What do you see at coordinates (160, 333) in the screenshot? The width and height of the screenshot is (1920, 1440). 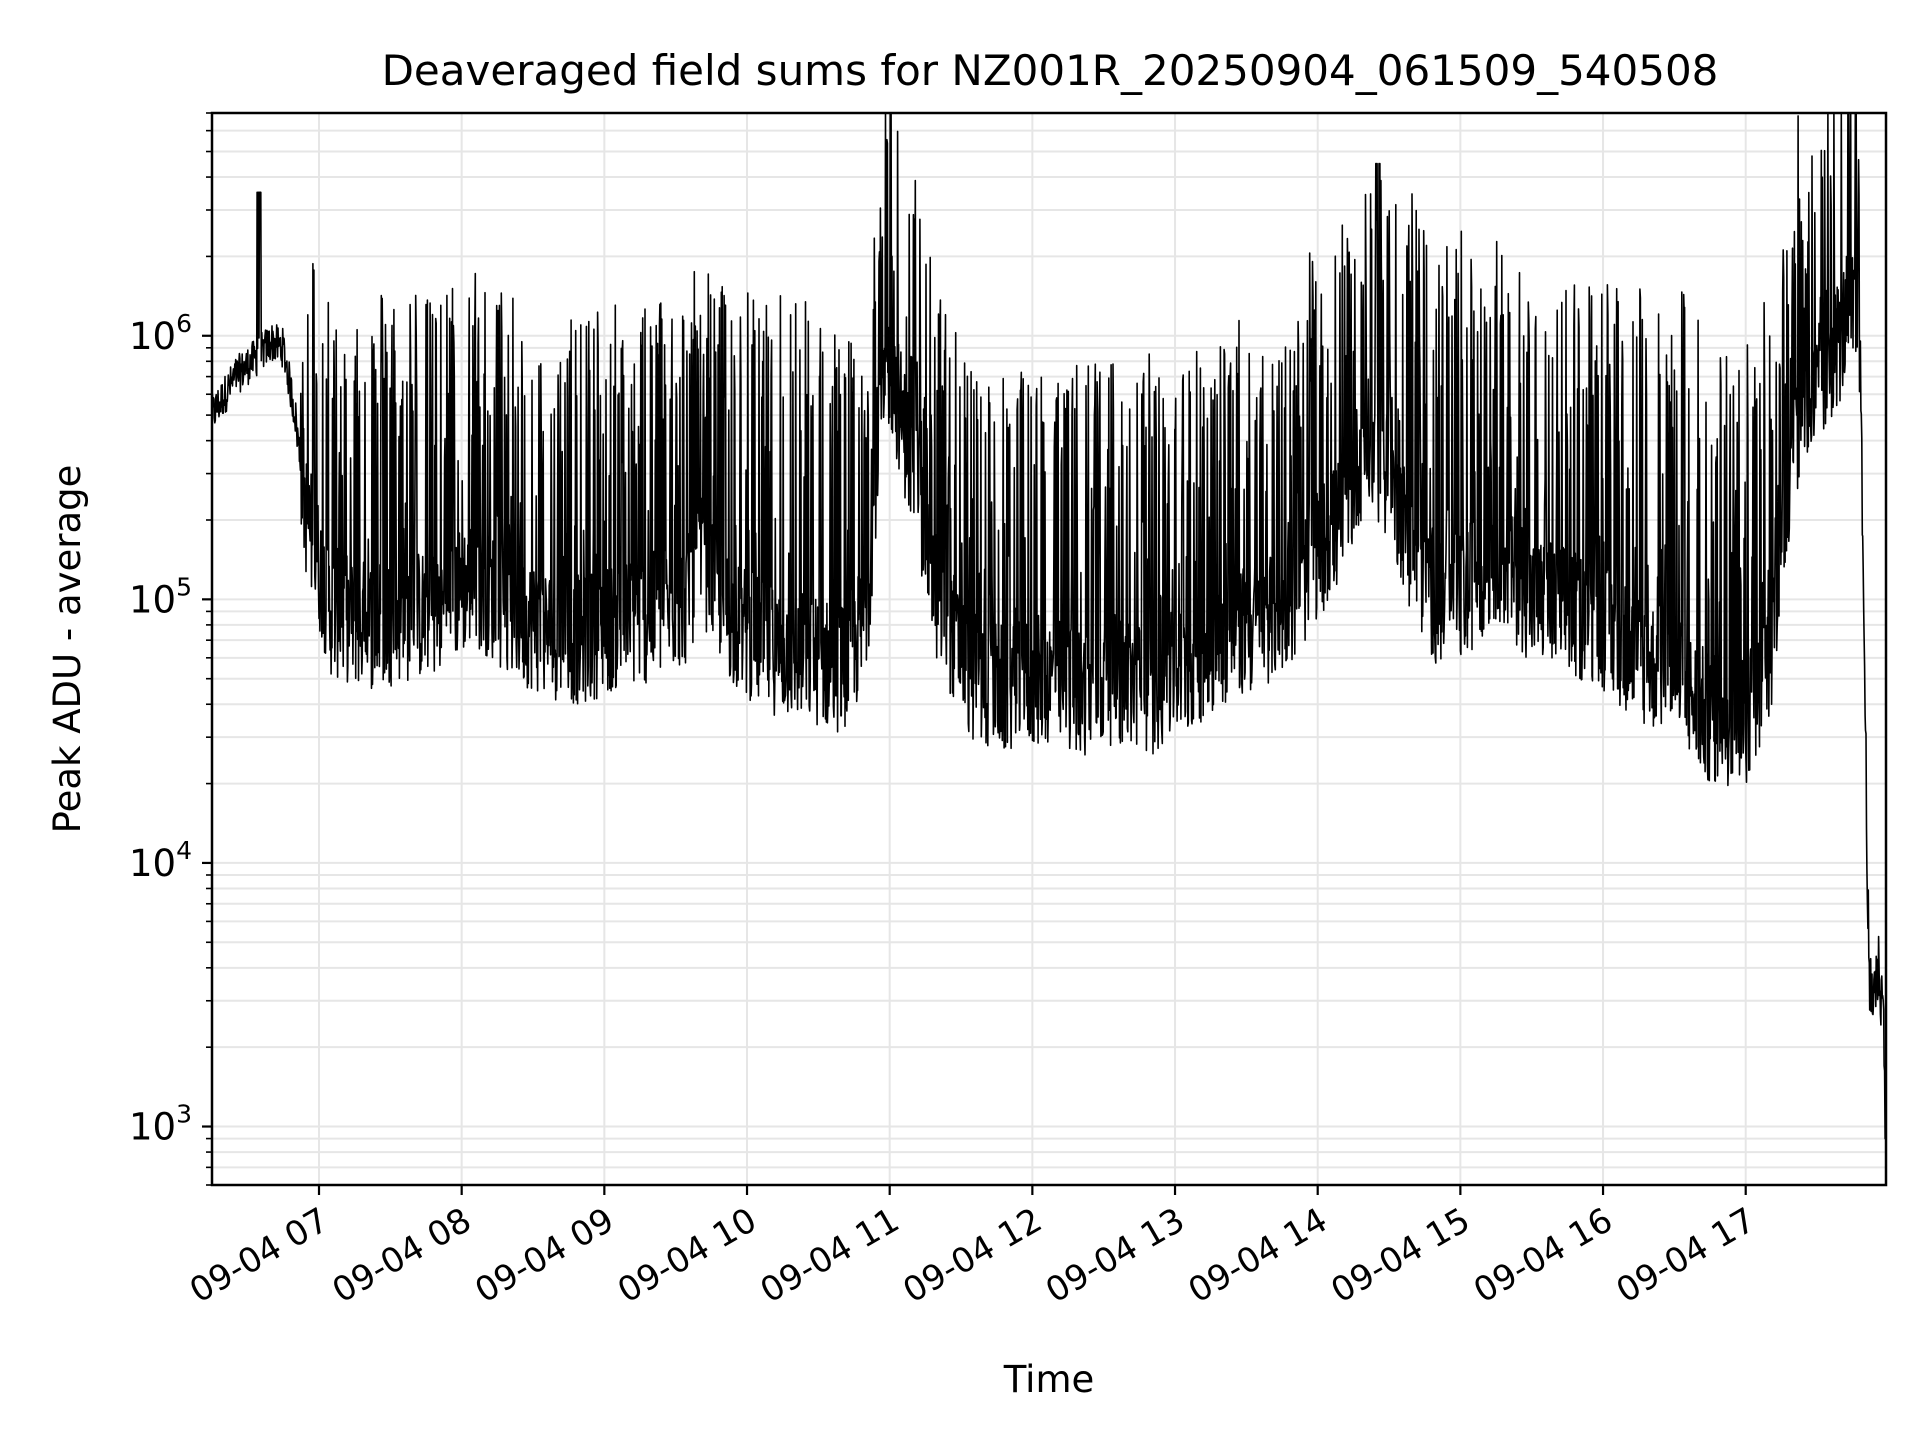 I see `y-tick-label: 10⁶` at bounding box center [160, 333].